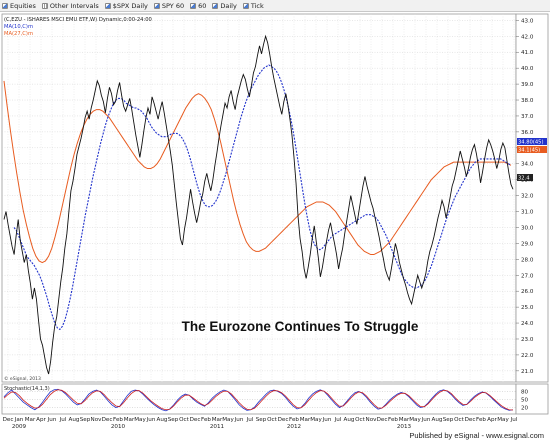 This screenshot has width=550, height=442. What do you see at coordinates (19, 420) in the screenshot?
I see `x-tick-label: Jan` at bounding box center [19, 420].